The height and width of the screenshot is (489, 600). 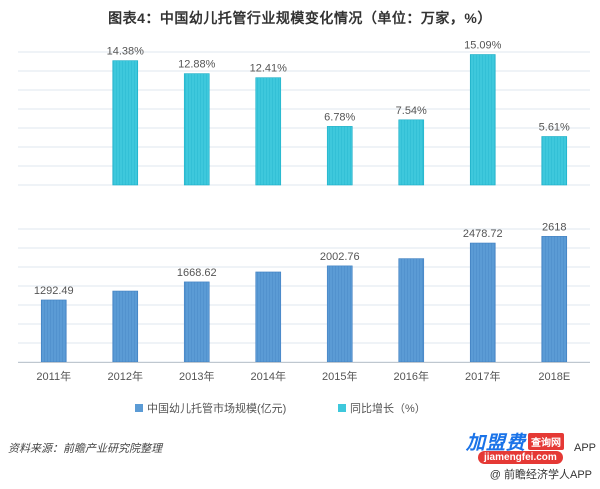 What do you see at coordinates (217, 409) in the screenshot?
I see `legend-label-market: 中国幼儿托管市场规模(亿元)` at bounding box center [217, 409].